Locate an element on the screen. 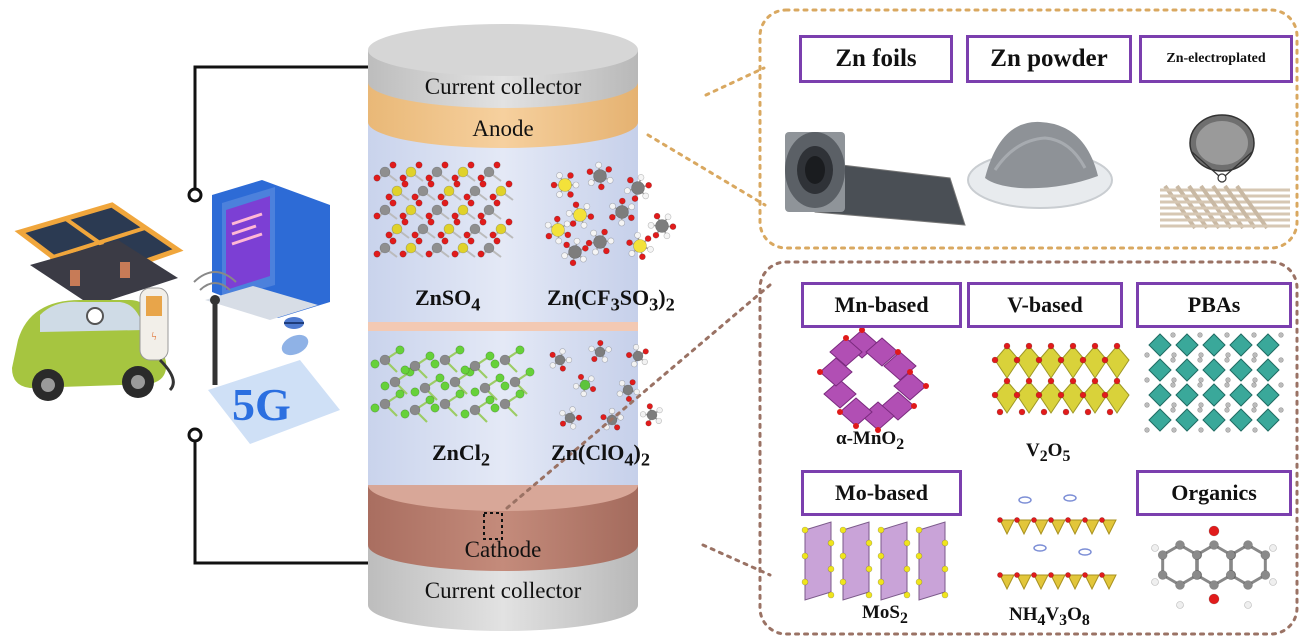 Image resolution: width=1303 pixels, height=637 pixels. mno2-structure-icon is located at coordinates (873, 380).